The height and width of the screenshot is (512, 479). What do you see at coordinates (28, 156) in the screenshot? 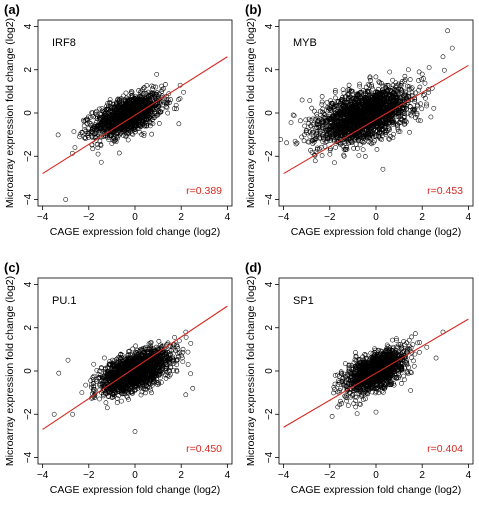
I see `y-tick-label: −2` at bounding box center [28, 156].